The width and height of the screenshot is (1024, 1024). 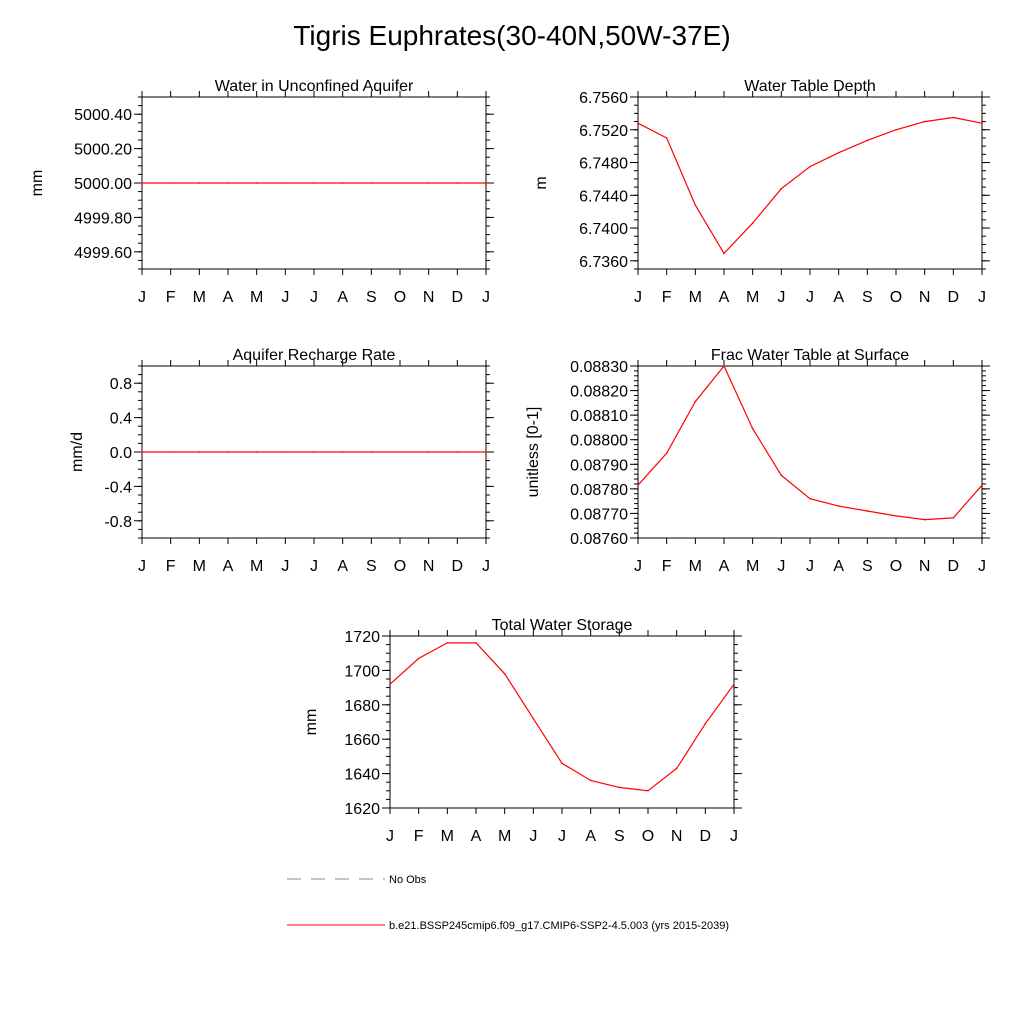 What do you see at coordinates (599, 367) in the screenshot?
I see `y-tick-label: 0.08830` at bounding box center [599, 367].